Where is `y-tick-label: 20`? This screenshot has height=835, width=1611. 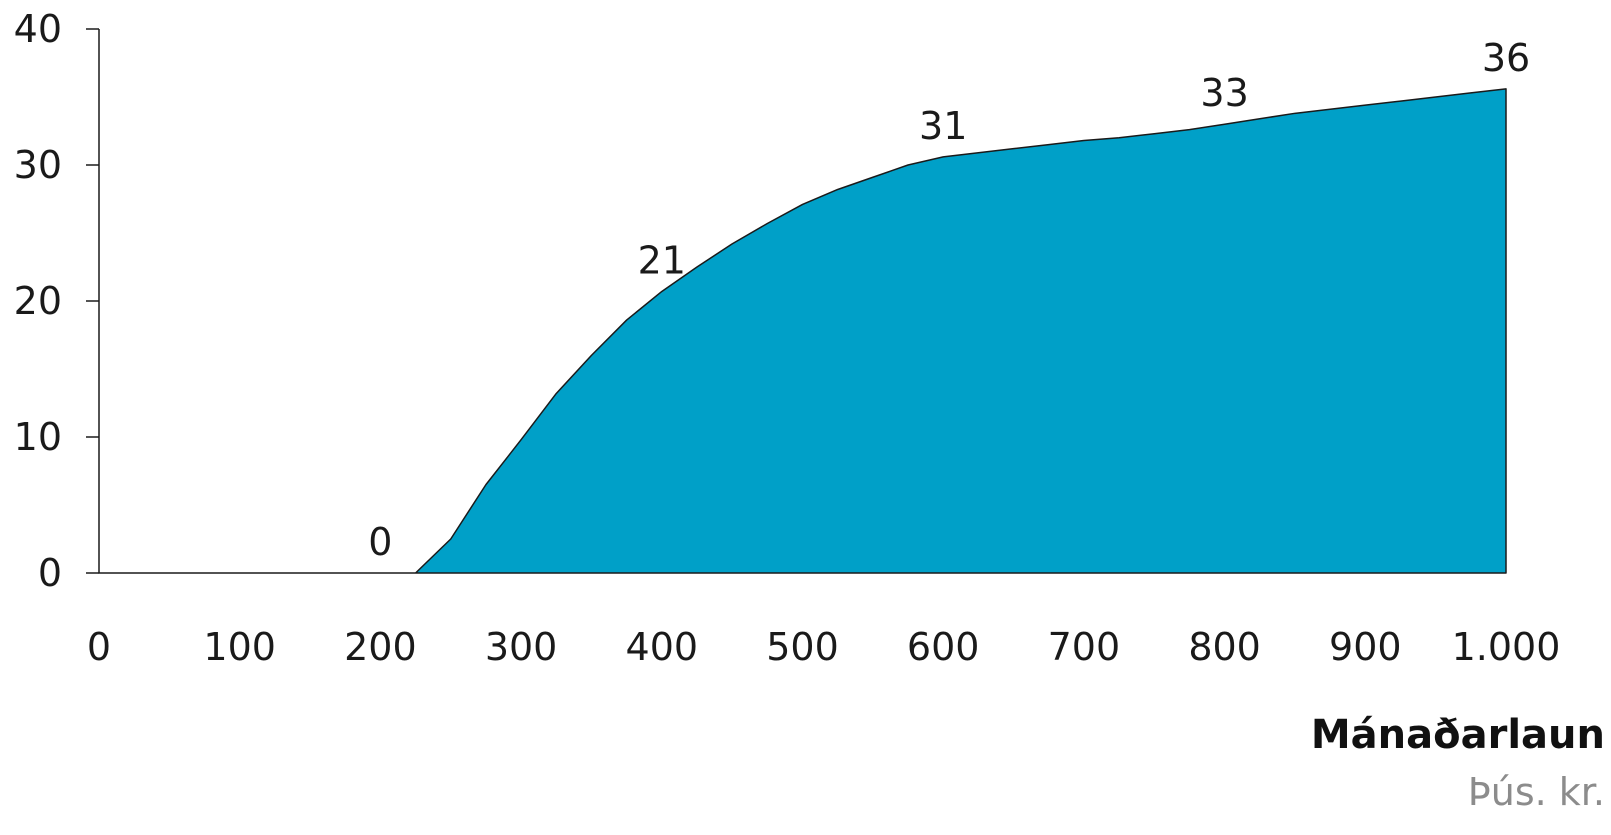
y-tick-label: 20 is located at coordinates (38, 301).